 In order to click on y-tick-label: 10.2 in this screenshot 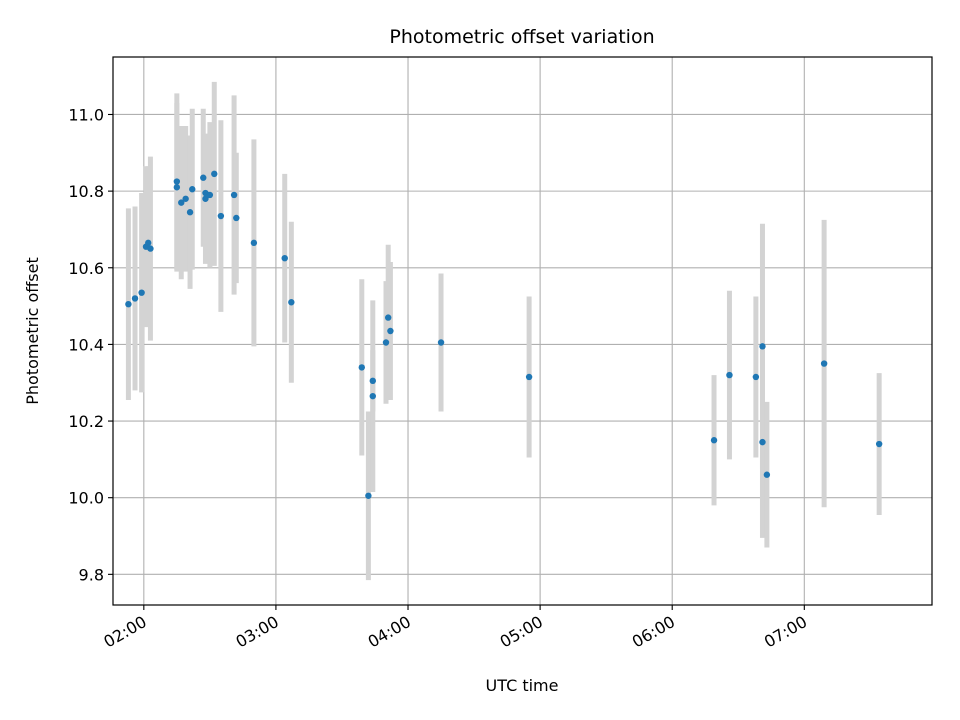, I will do `click(86, 421)`.